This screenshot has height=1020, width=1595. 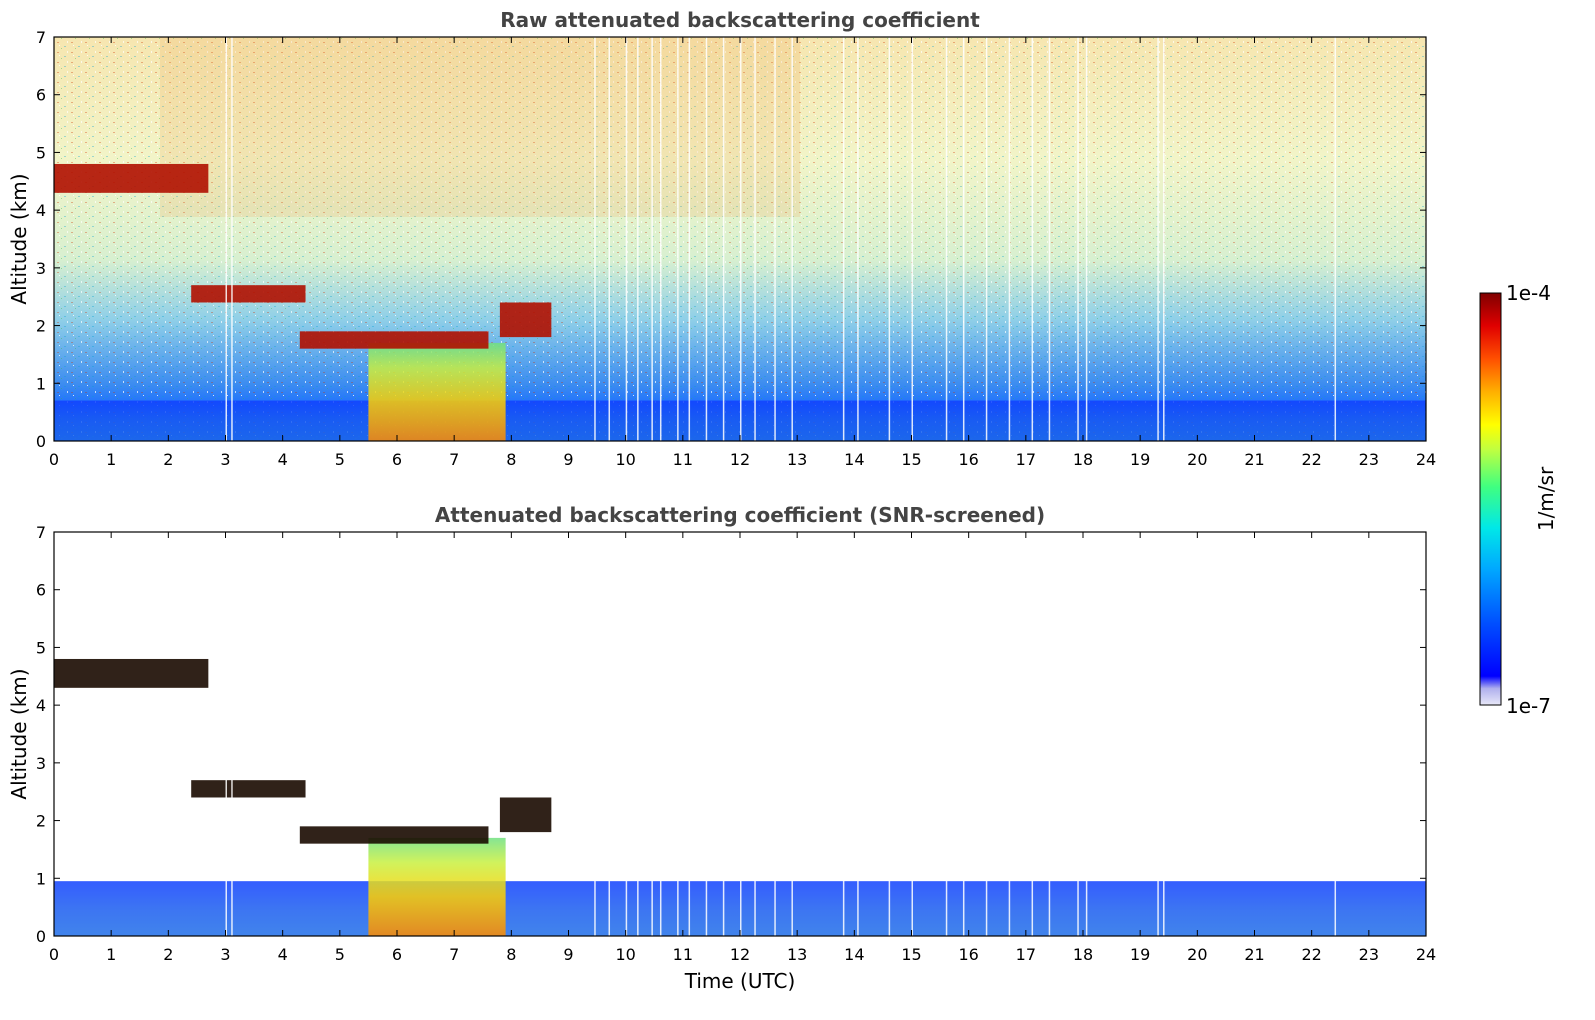 I want to click on x-tick-label: 23, so click(x=1369, y=459).